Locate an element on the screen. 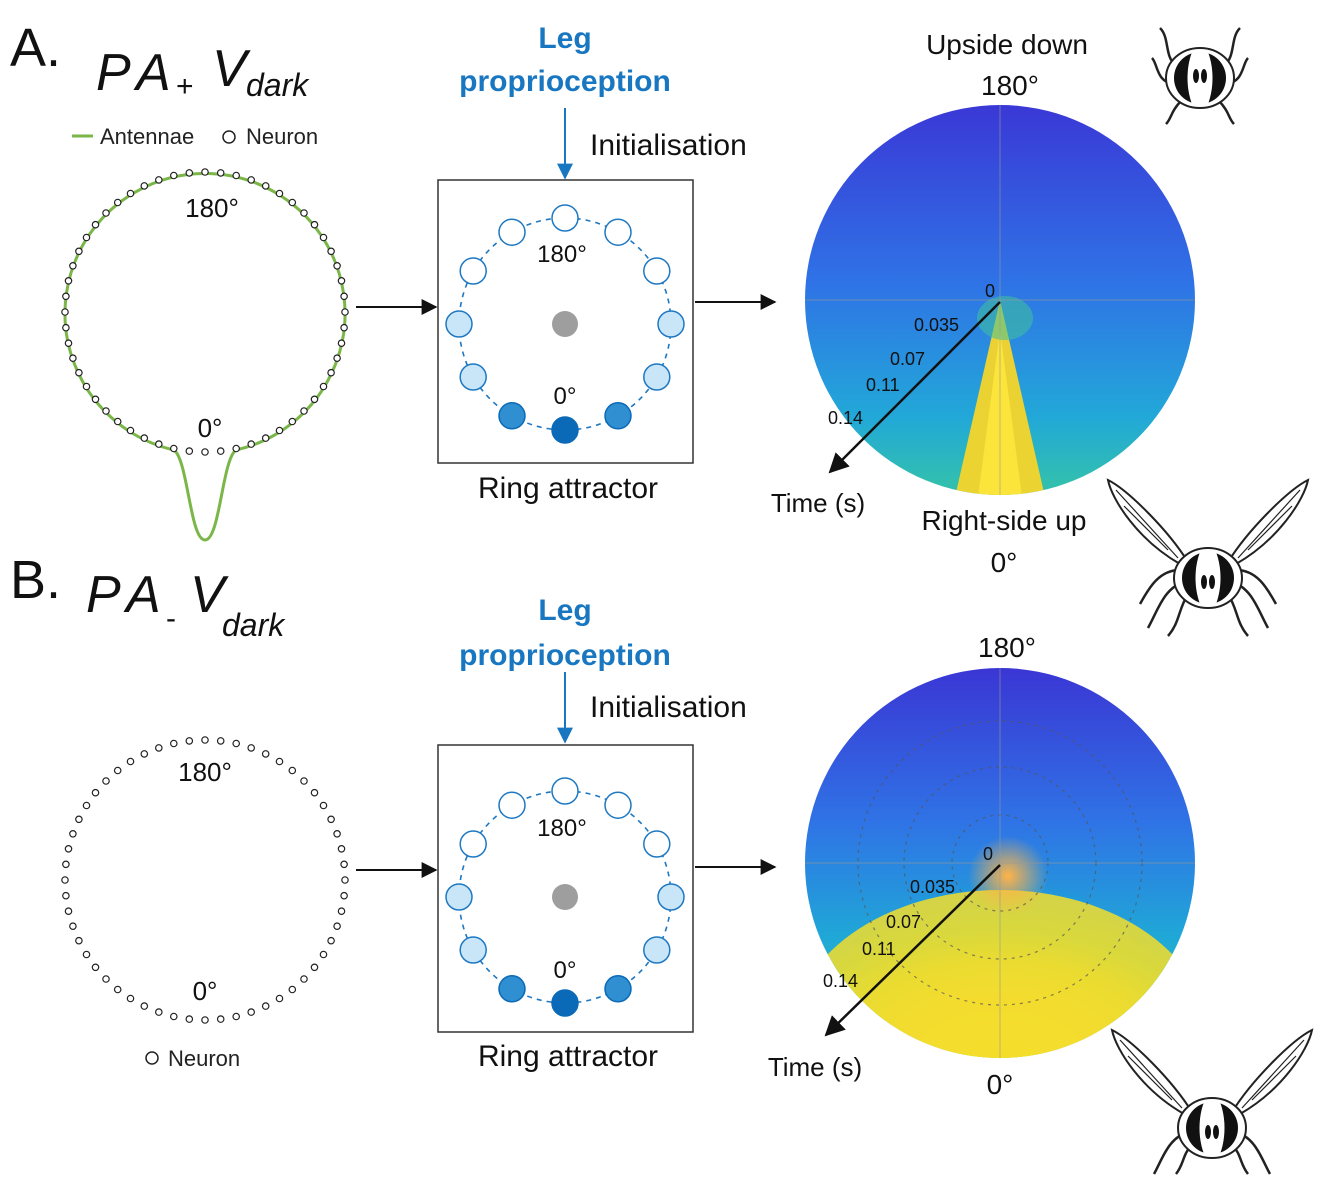 This screenshot has height=1180, width=1320. time-axis is located at coordinates (912, 950).